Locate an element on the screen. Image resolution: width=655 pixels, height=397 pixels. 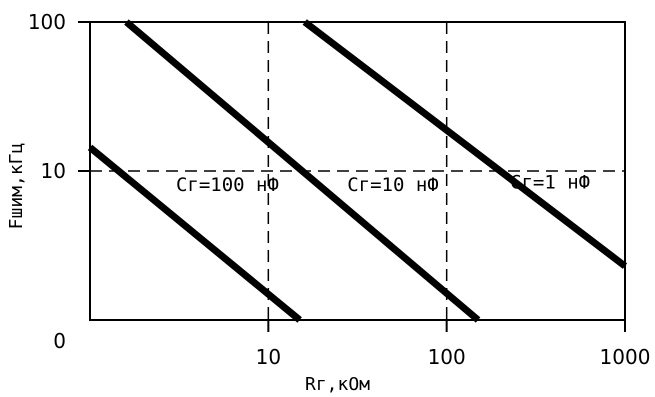
series-labels: Cг=100 нФ Cг=10 нФ Cг=1 нФ is located at coordinates (383, 184).